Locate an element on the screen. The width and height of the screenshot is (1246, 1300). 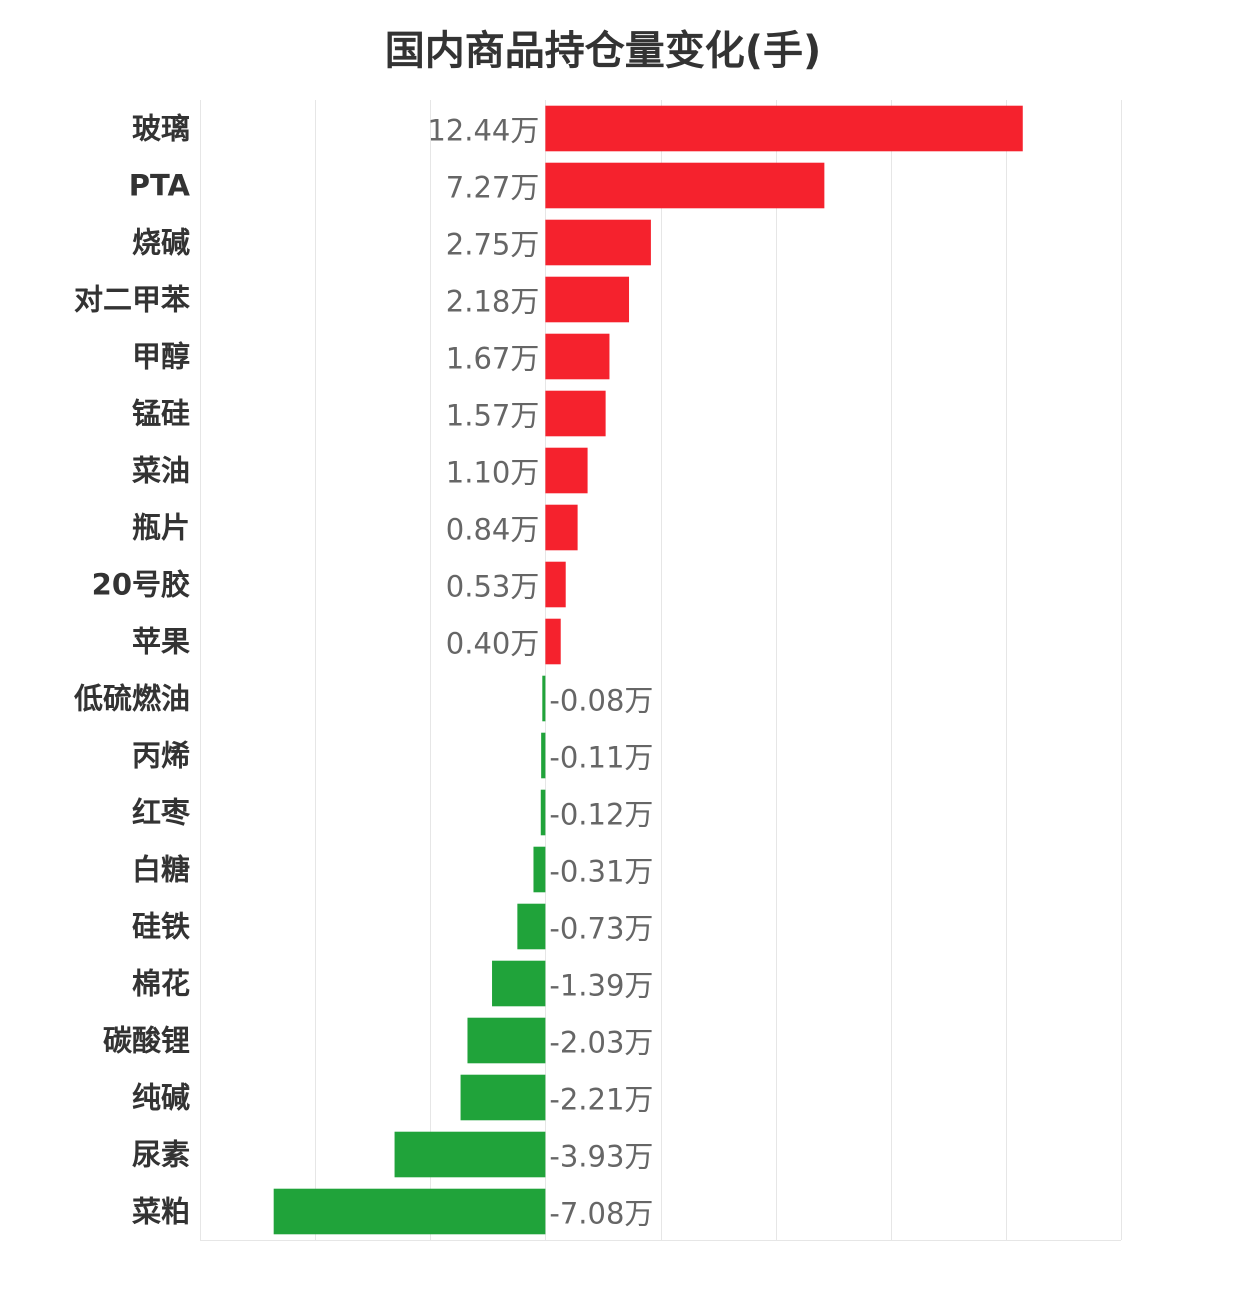
category-label: 低硫燃油 is located at coordinates (131, 699).